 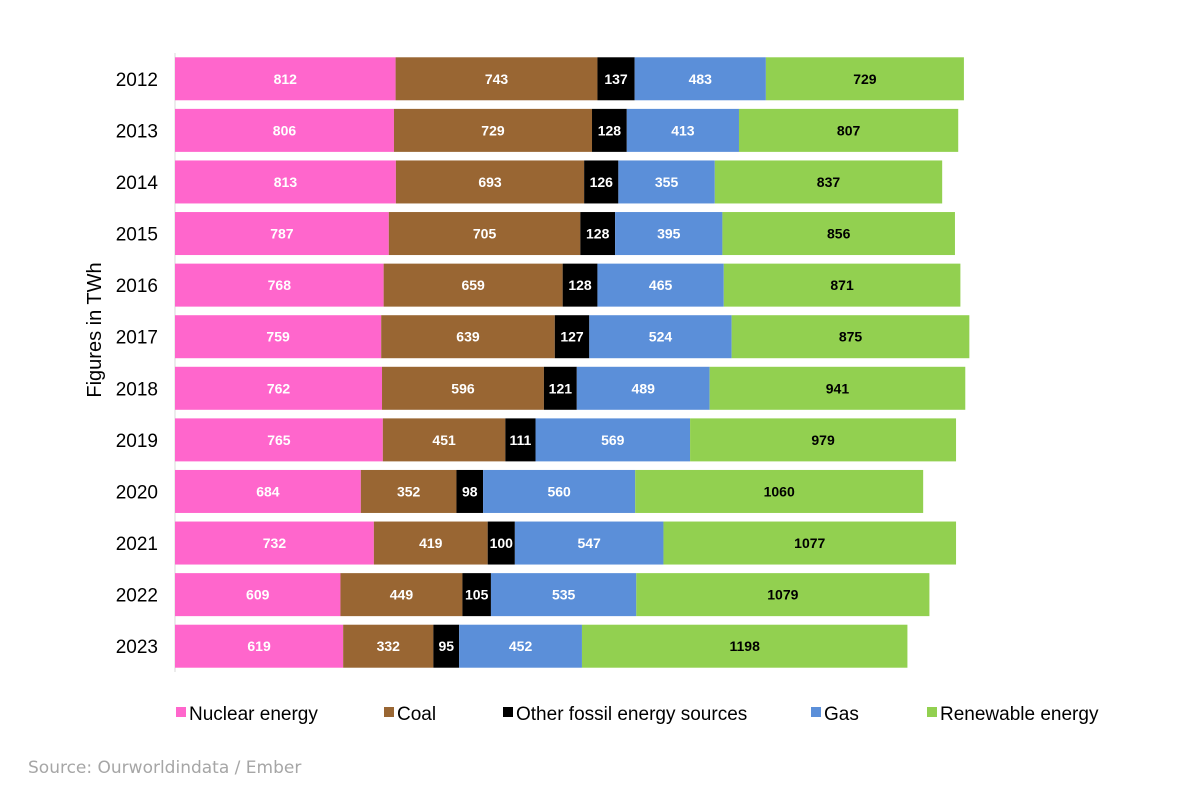 I want to click on category-label: 2023, so click(x=137, y=647).